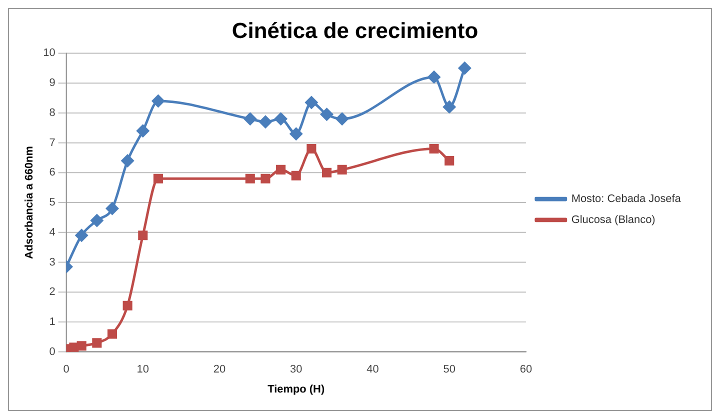  I want to click on legend-label: Mosto: Cebada Josefa, so click(626, 199).